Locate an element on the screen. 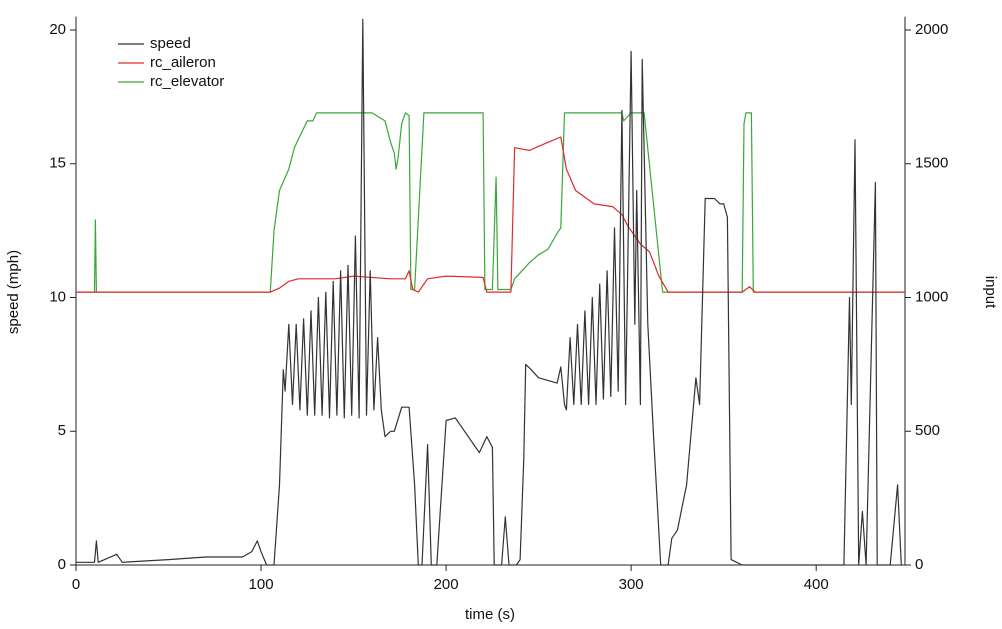 The width and height of the screenshot is (1002, 629). x-tick-label: 200 is located at coordinates (446, 584).